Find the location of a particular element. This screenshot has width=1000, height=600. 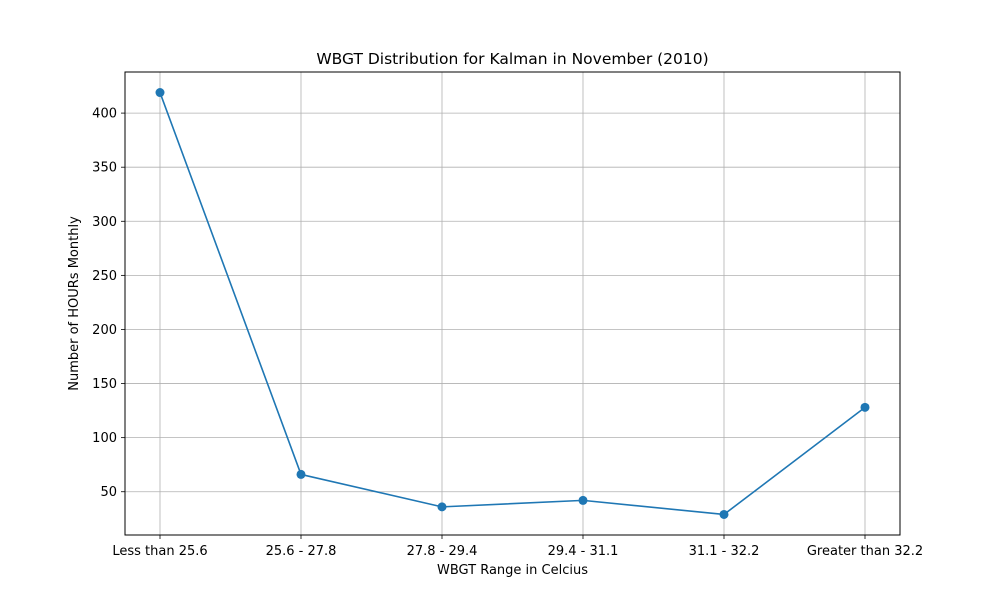

x-tick-label: Greater than 32.2 is located at coordinates (865, 551).